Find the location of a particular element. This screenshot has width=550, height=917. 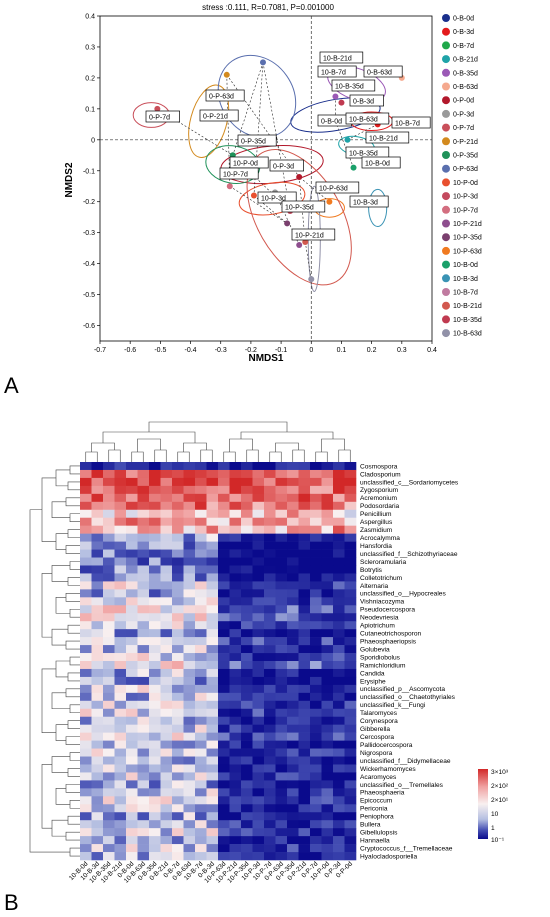

column-dendrogram is located at coordinates (218, 441).